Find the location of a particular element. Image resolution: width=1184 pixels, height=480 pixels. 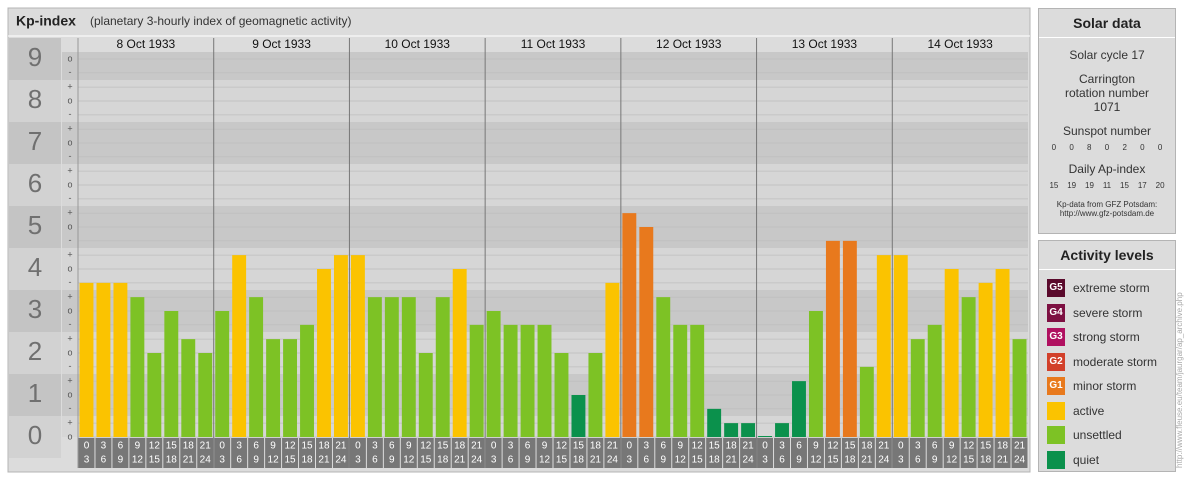

legend-item: active is located at coordinates (1107, 411).